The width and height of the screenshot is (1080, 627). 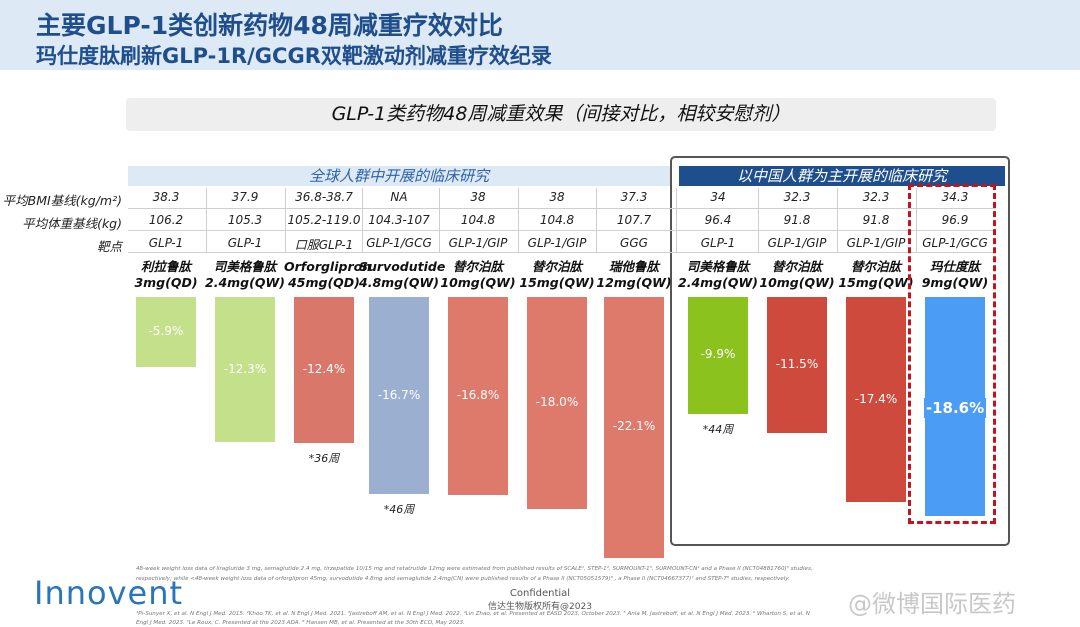 What do you see at coordinates (540, 593) in the screenshot?
I see `confidential-label: Confidential` at bounding box center [540, 593].